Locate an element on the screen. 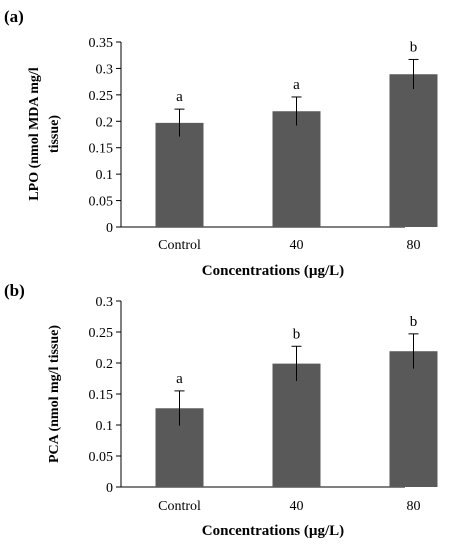  panel-label: (b) is located at coordinates (14, 290).